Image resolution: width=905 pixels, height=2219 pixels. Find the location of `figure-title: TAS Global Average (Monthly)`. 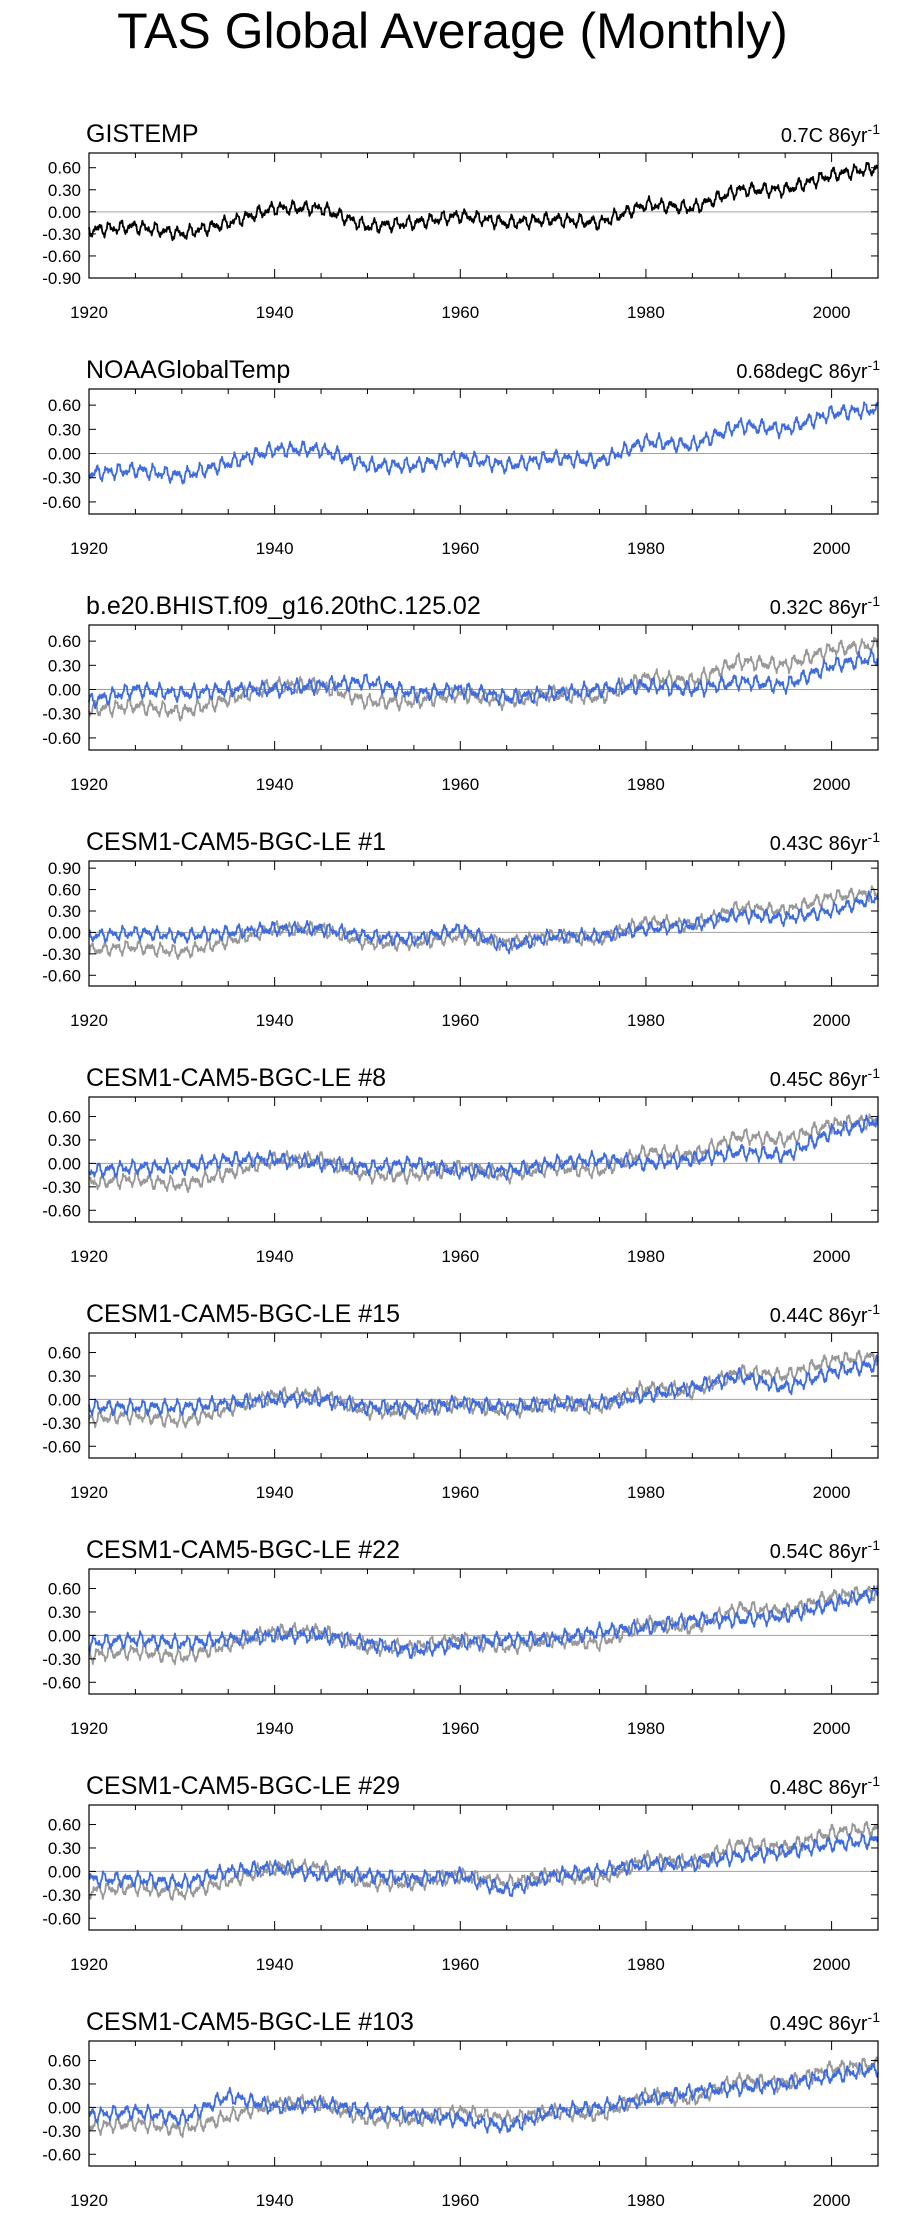

figure-title: TAS Global Average (Monthly) is located at coordinates (452, 31).